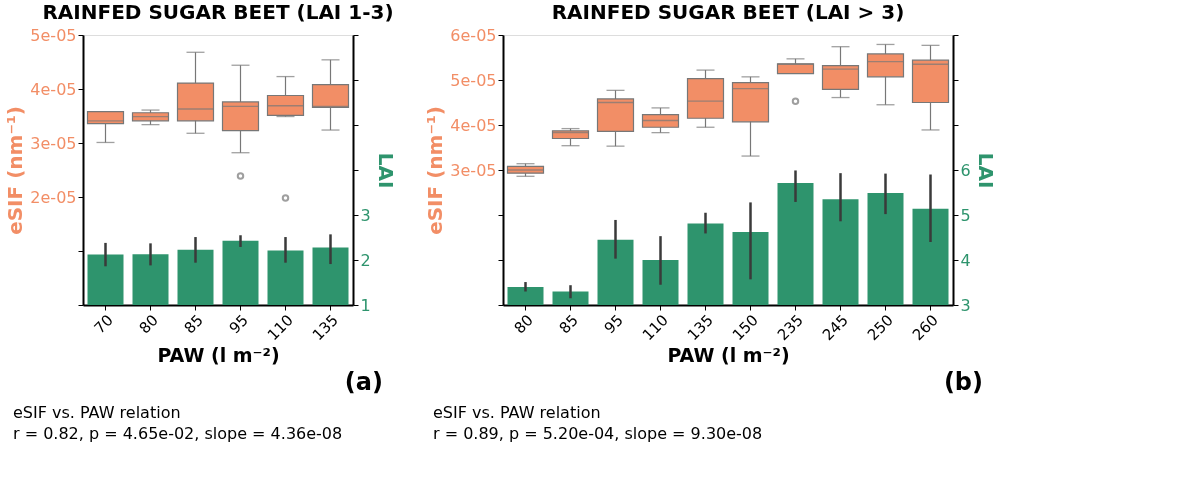 Image resolution: width=1182 pixels, height=487 pixels. Describe the element at coordinates (365, 260) in the screenshot. I see `y2-tick-label: 2` at that location.